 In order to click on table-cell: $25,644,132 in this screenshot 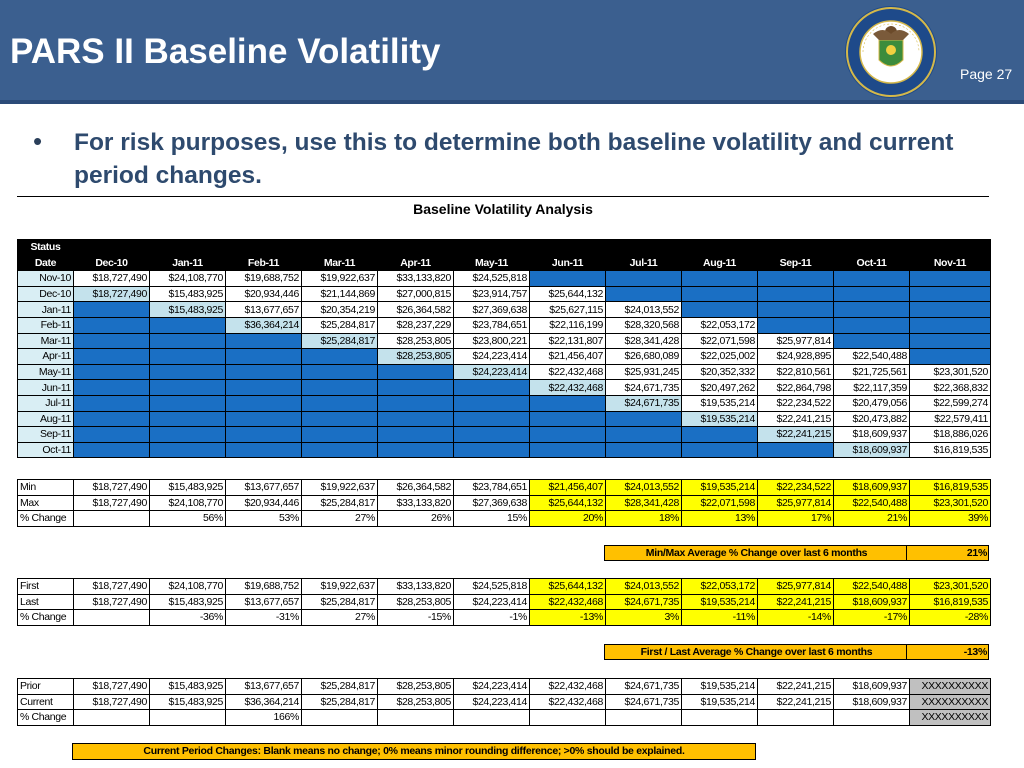, I will do `click(567, 586)`.